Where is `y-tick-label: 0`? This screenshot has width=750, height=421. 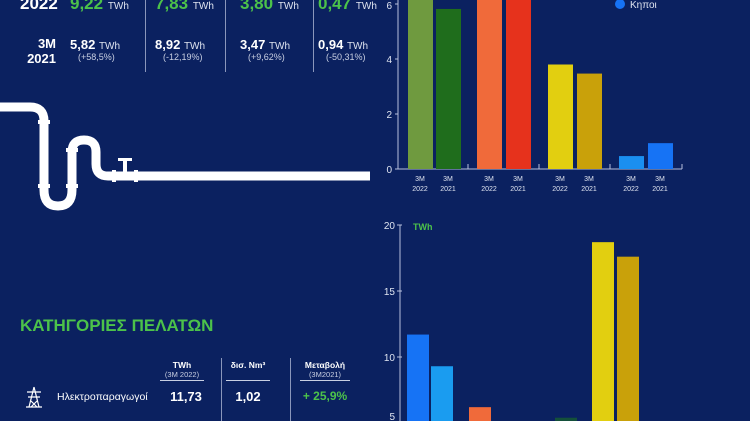
y-tick-label: 0 is located at coordinates (389, 170).